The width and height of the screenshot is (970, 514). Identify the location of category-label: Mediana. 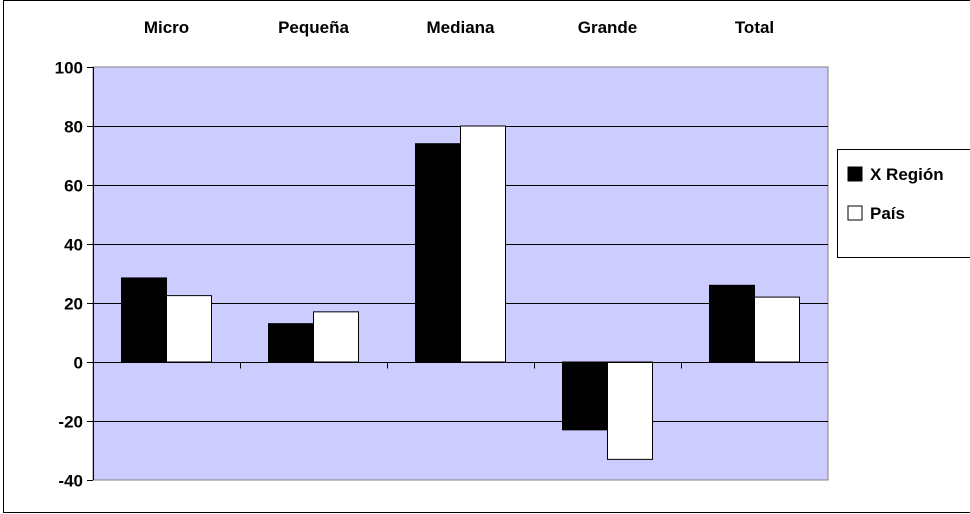
(460, 27).